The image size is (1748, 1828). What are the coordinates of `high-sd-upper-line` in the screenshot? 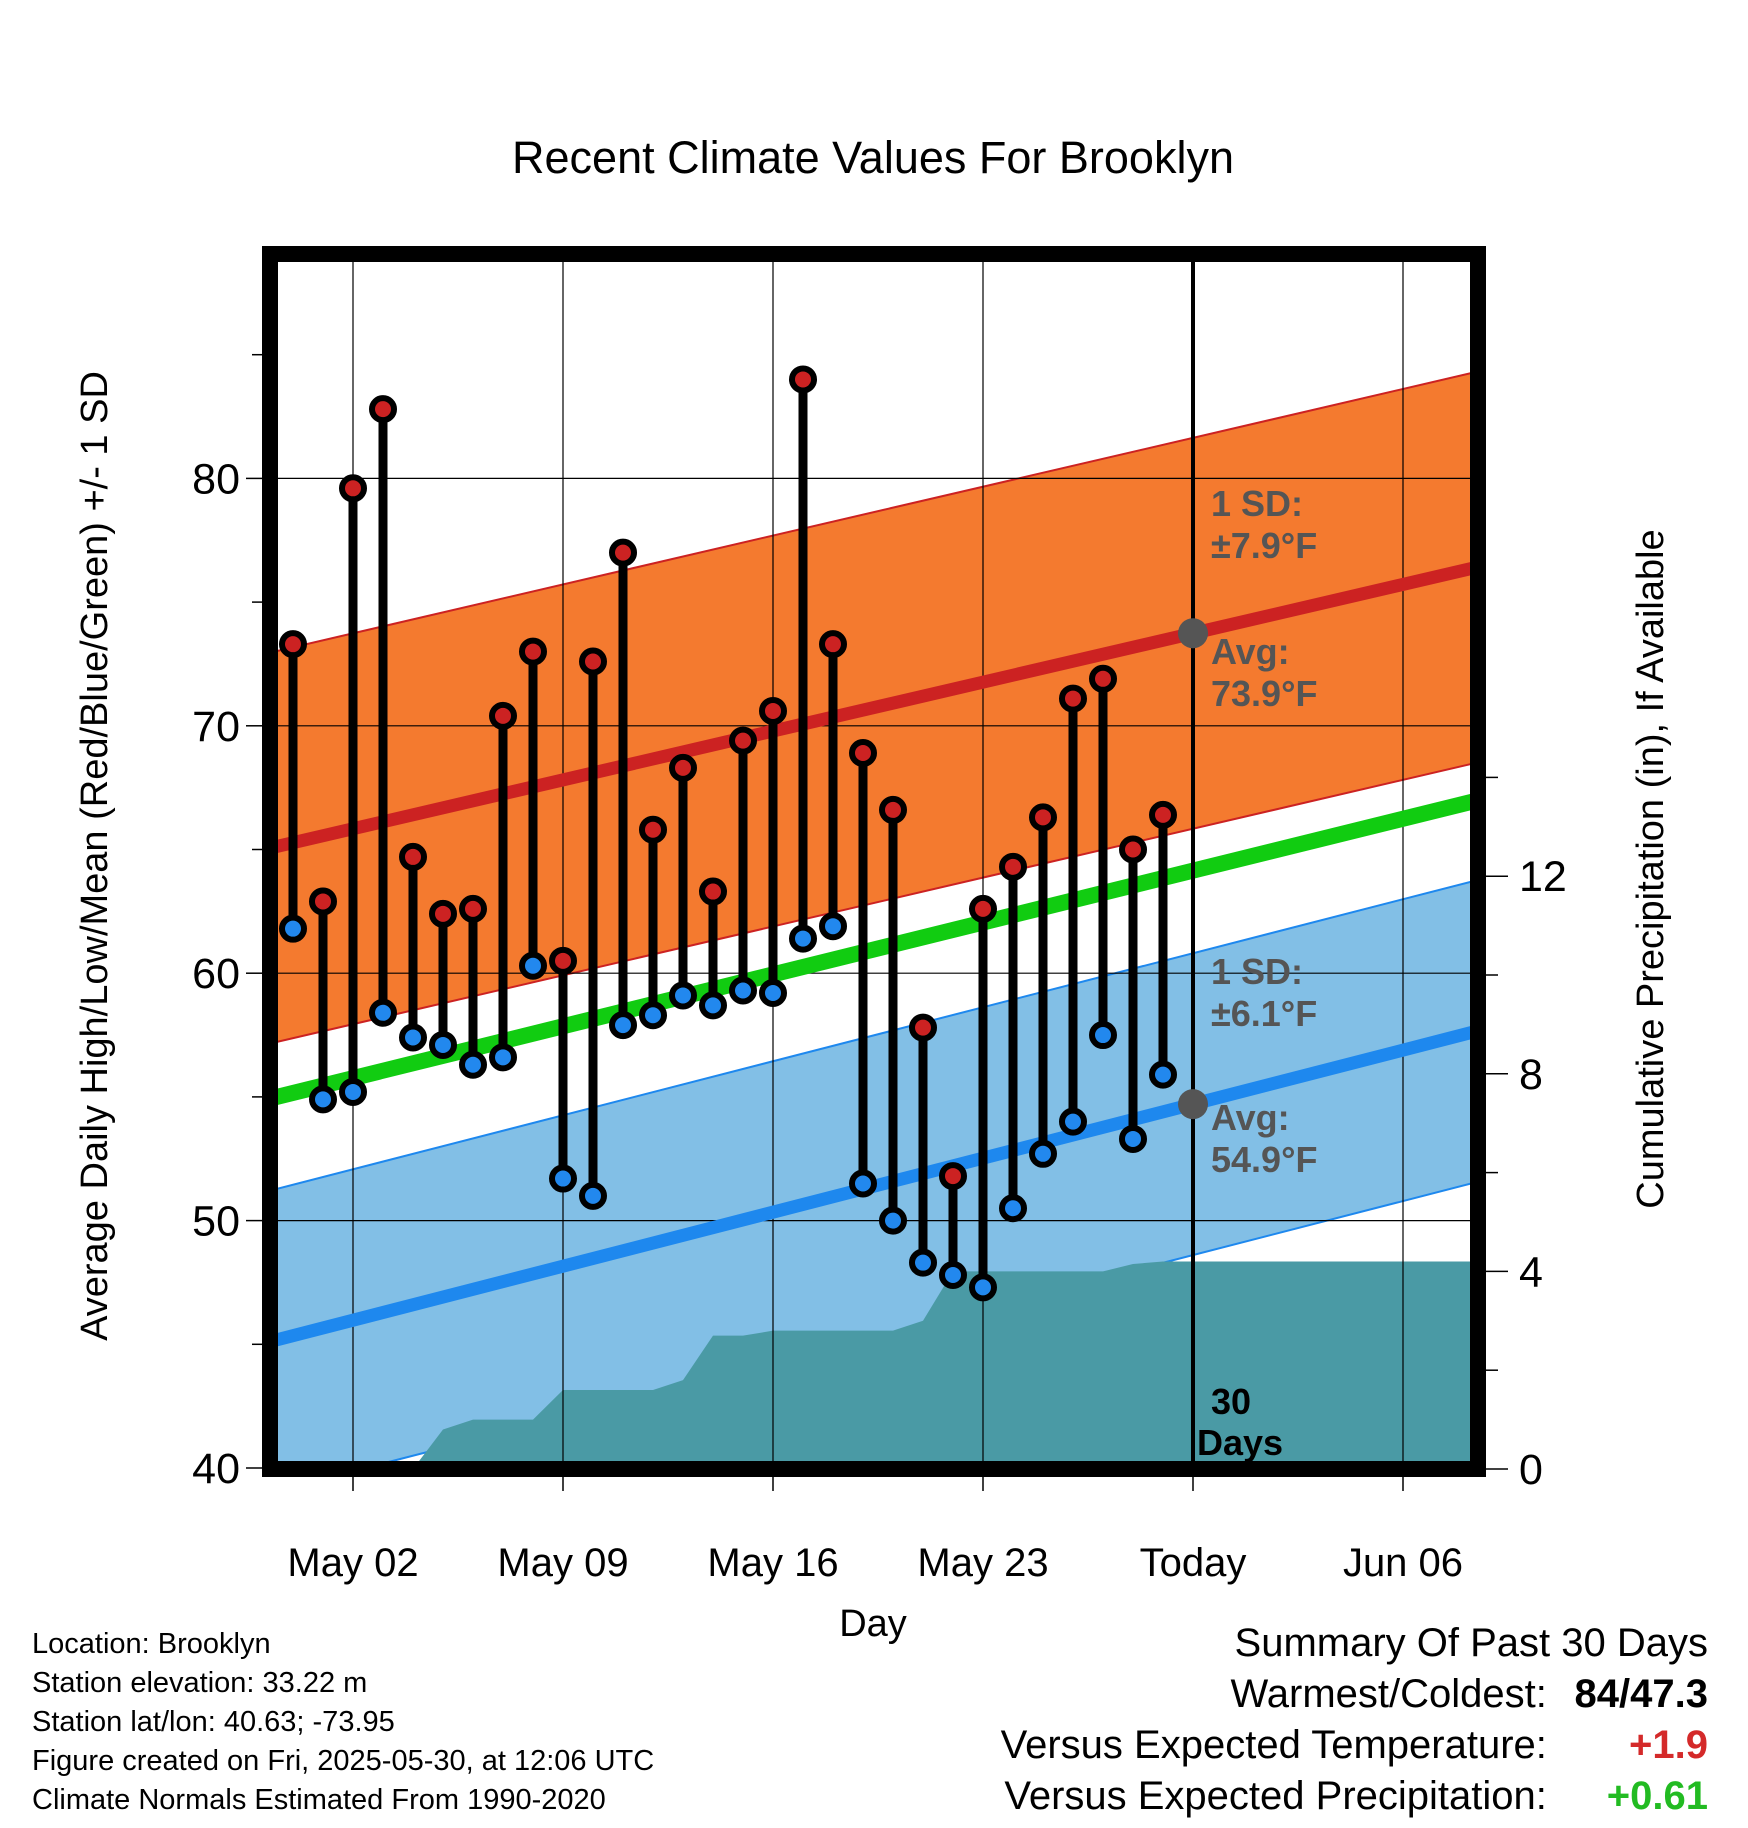 It's located at (874, 512).